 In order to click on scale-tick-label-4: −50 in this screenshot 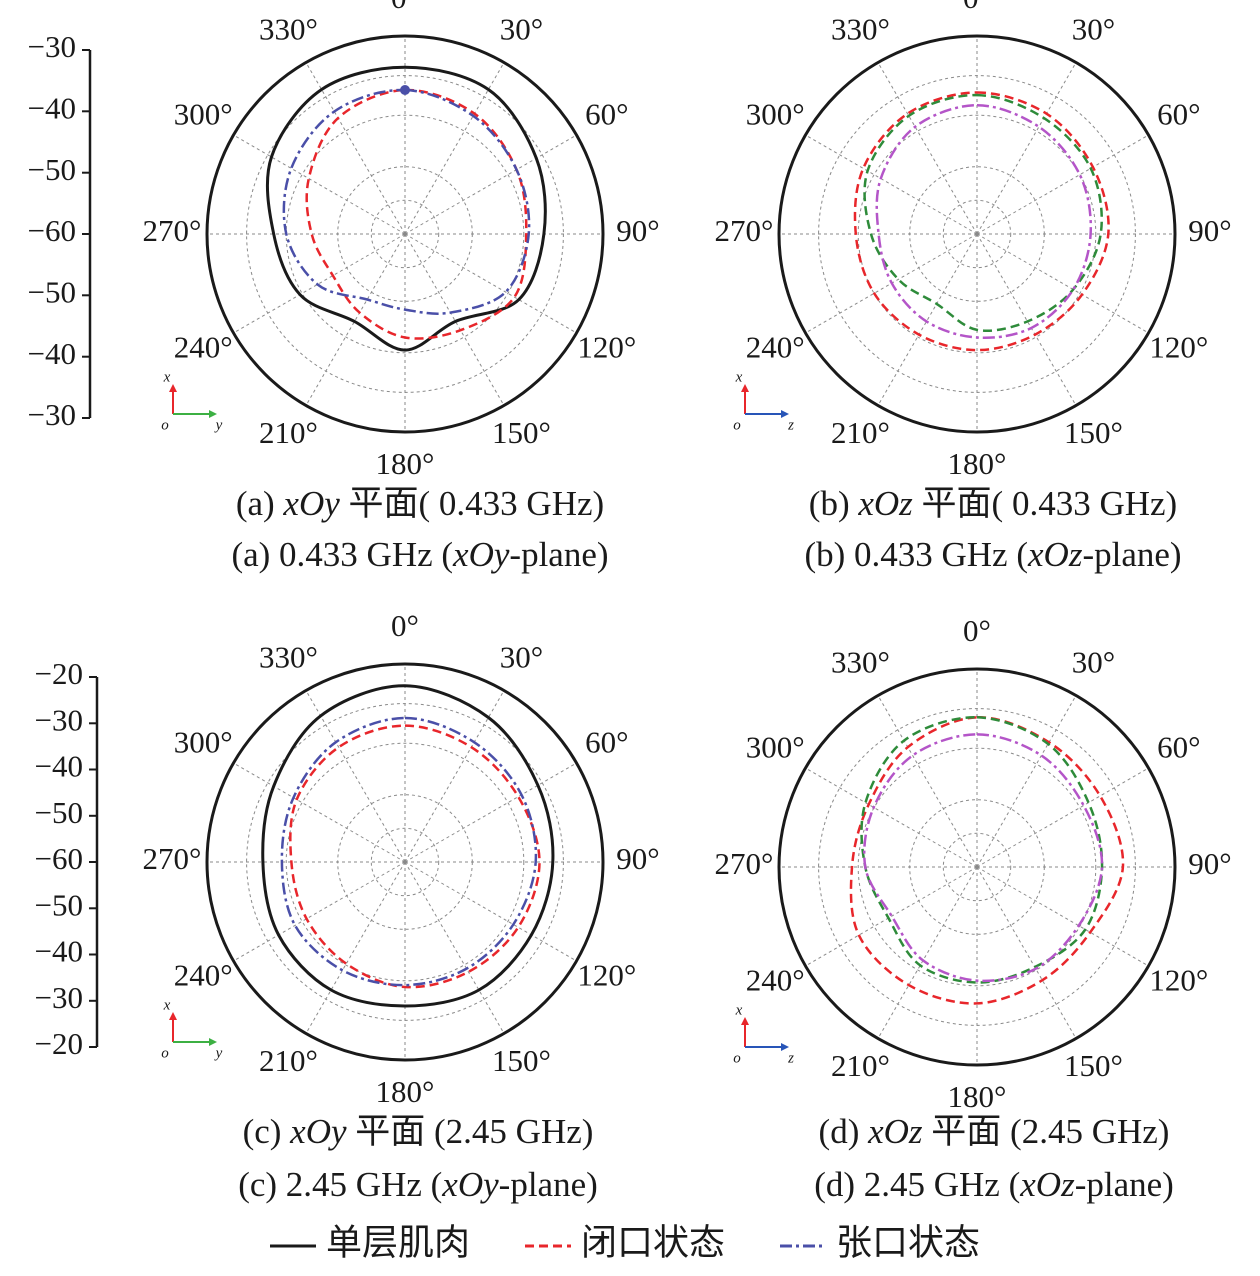, I will do `click(52, 291)`.